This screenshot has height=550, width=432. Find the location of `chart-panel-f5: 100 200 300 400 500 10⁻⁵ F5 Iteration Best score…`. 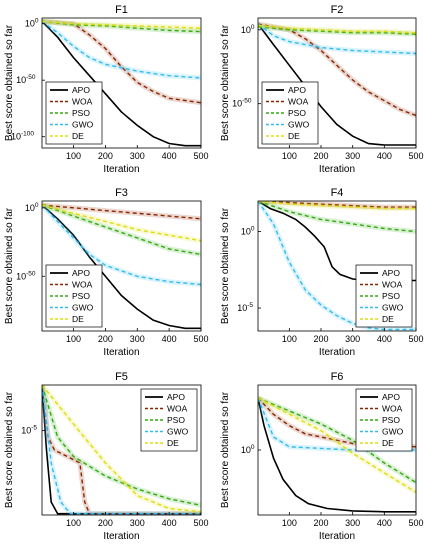

chart-panel-f5: 100 200 300 400 500 10⁻⁵ F5 Iteration Best score… is located at coordinates (106, 456).